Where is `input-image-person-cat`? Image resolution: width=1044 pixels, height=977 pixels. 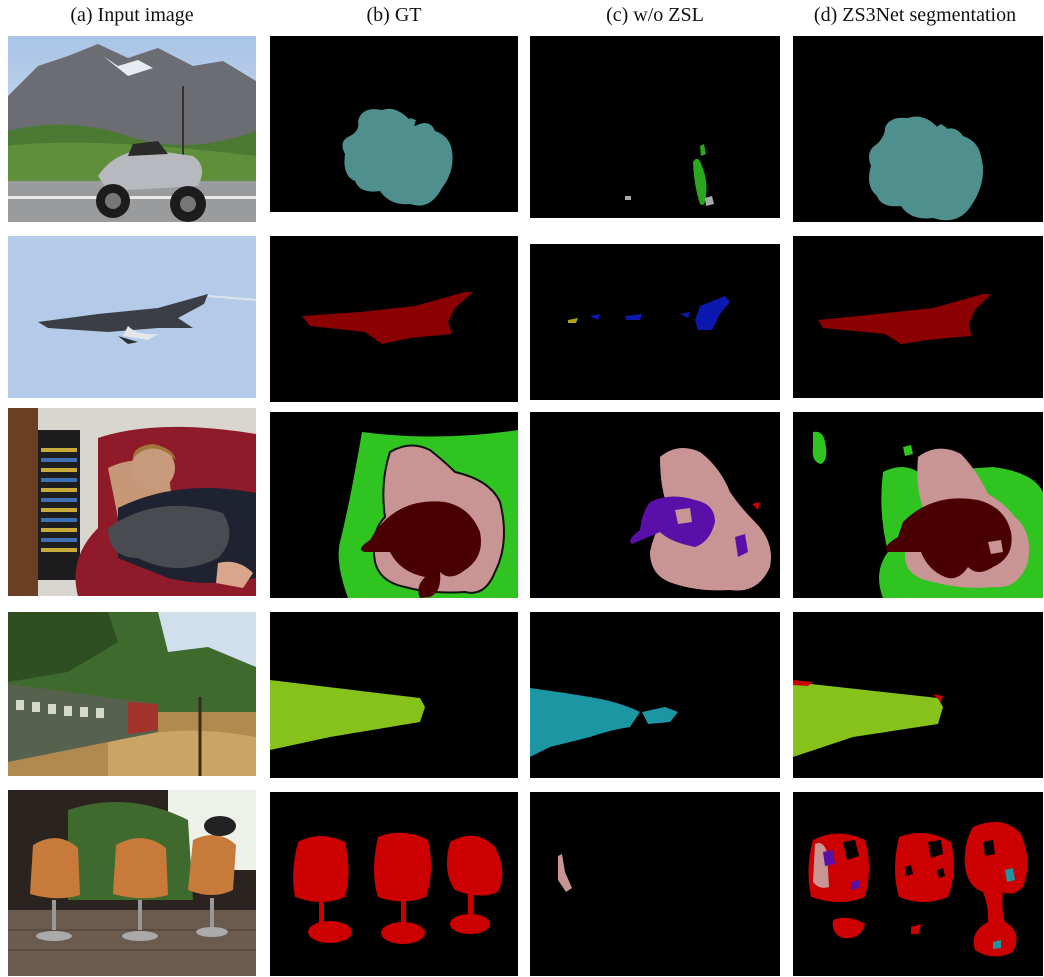
input-image-person-cat is located at coordinates (132, 502).